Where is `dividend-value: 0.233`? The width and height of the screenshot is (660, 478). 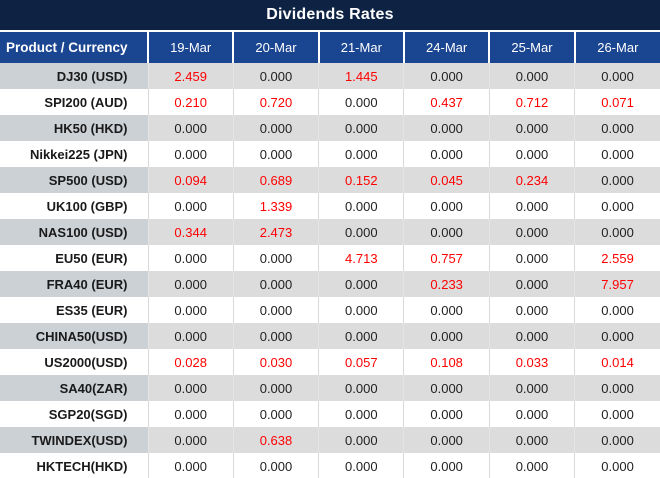
dividend-value: 0.233 is located at coordinates (446, 284).